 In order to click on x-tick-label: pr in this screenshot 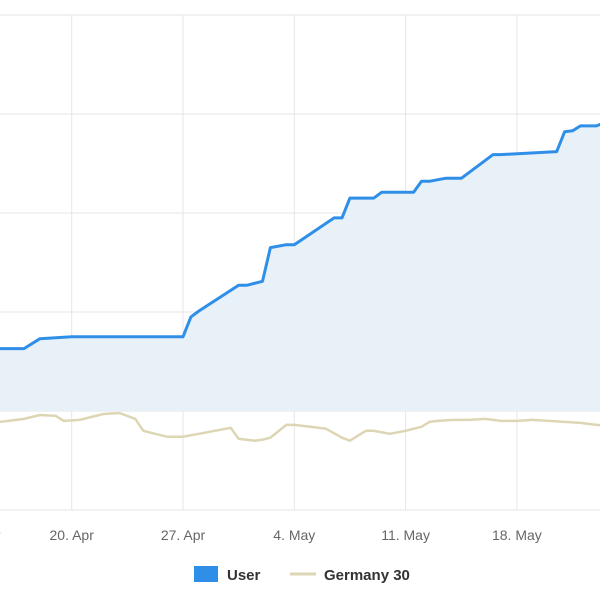, I will do `click(0, 535)`.